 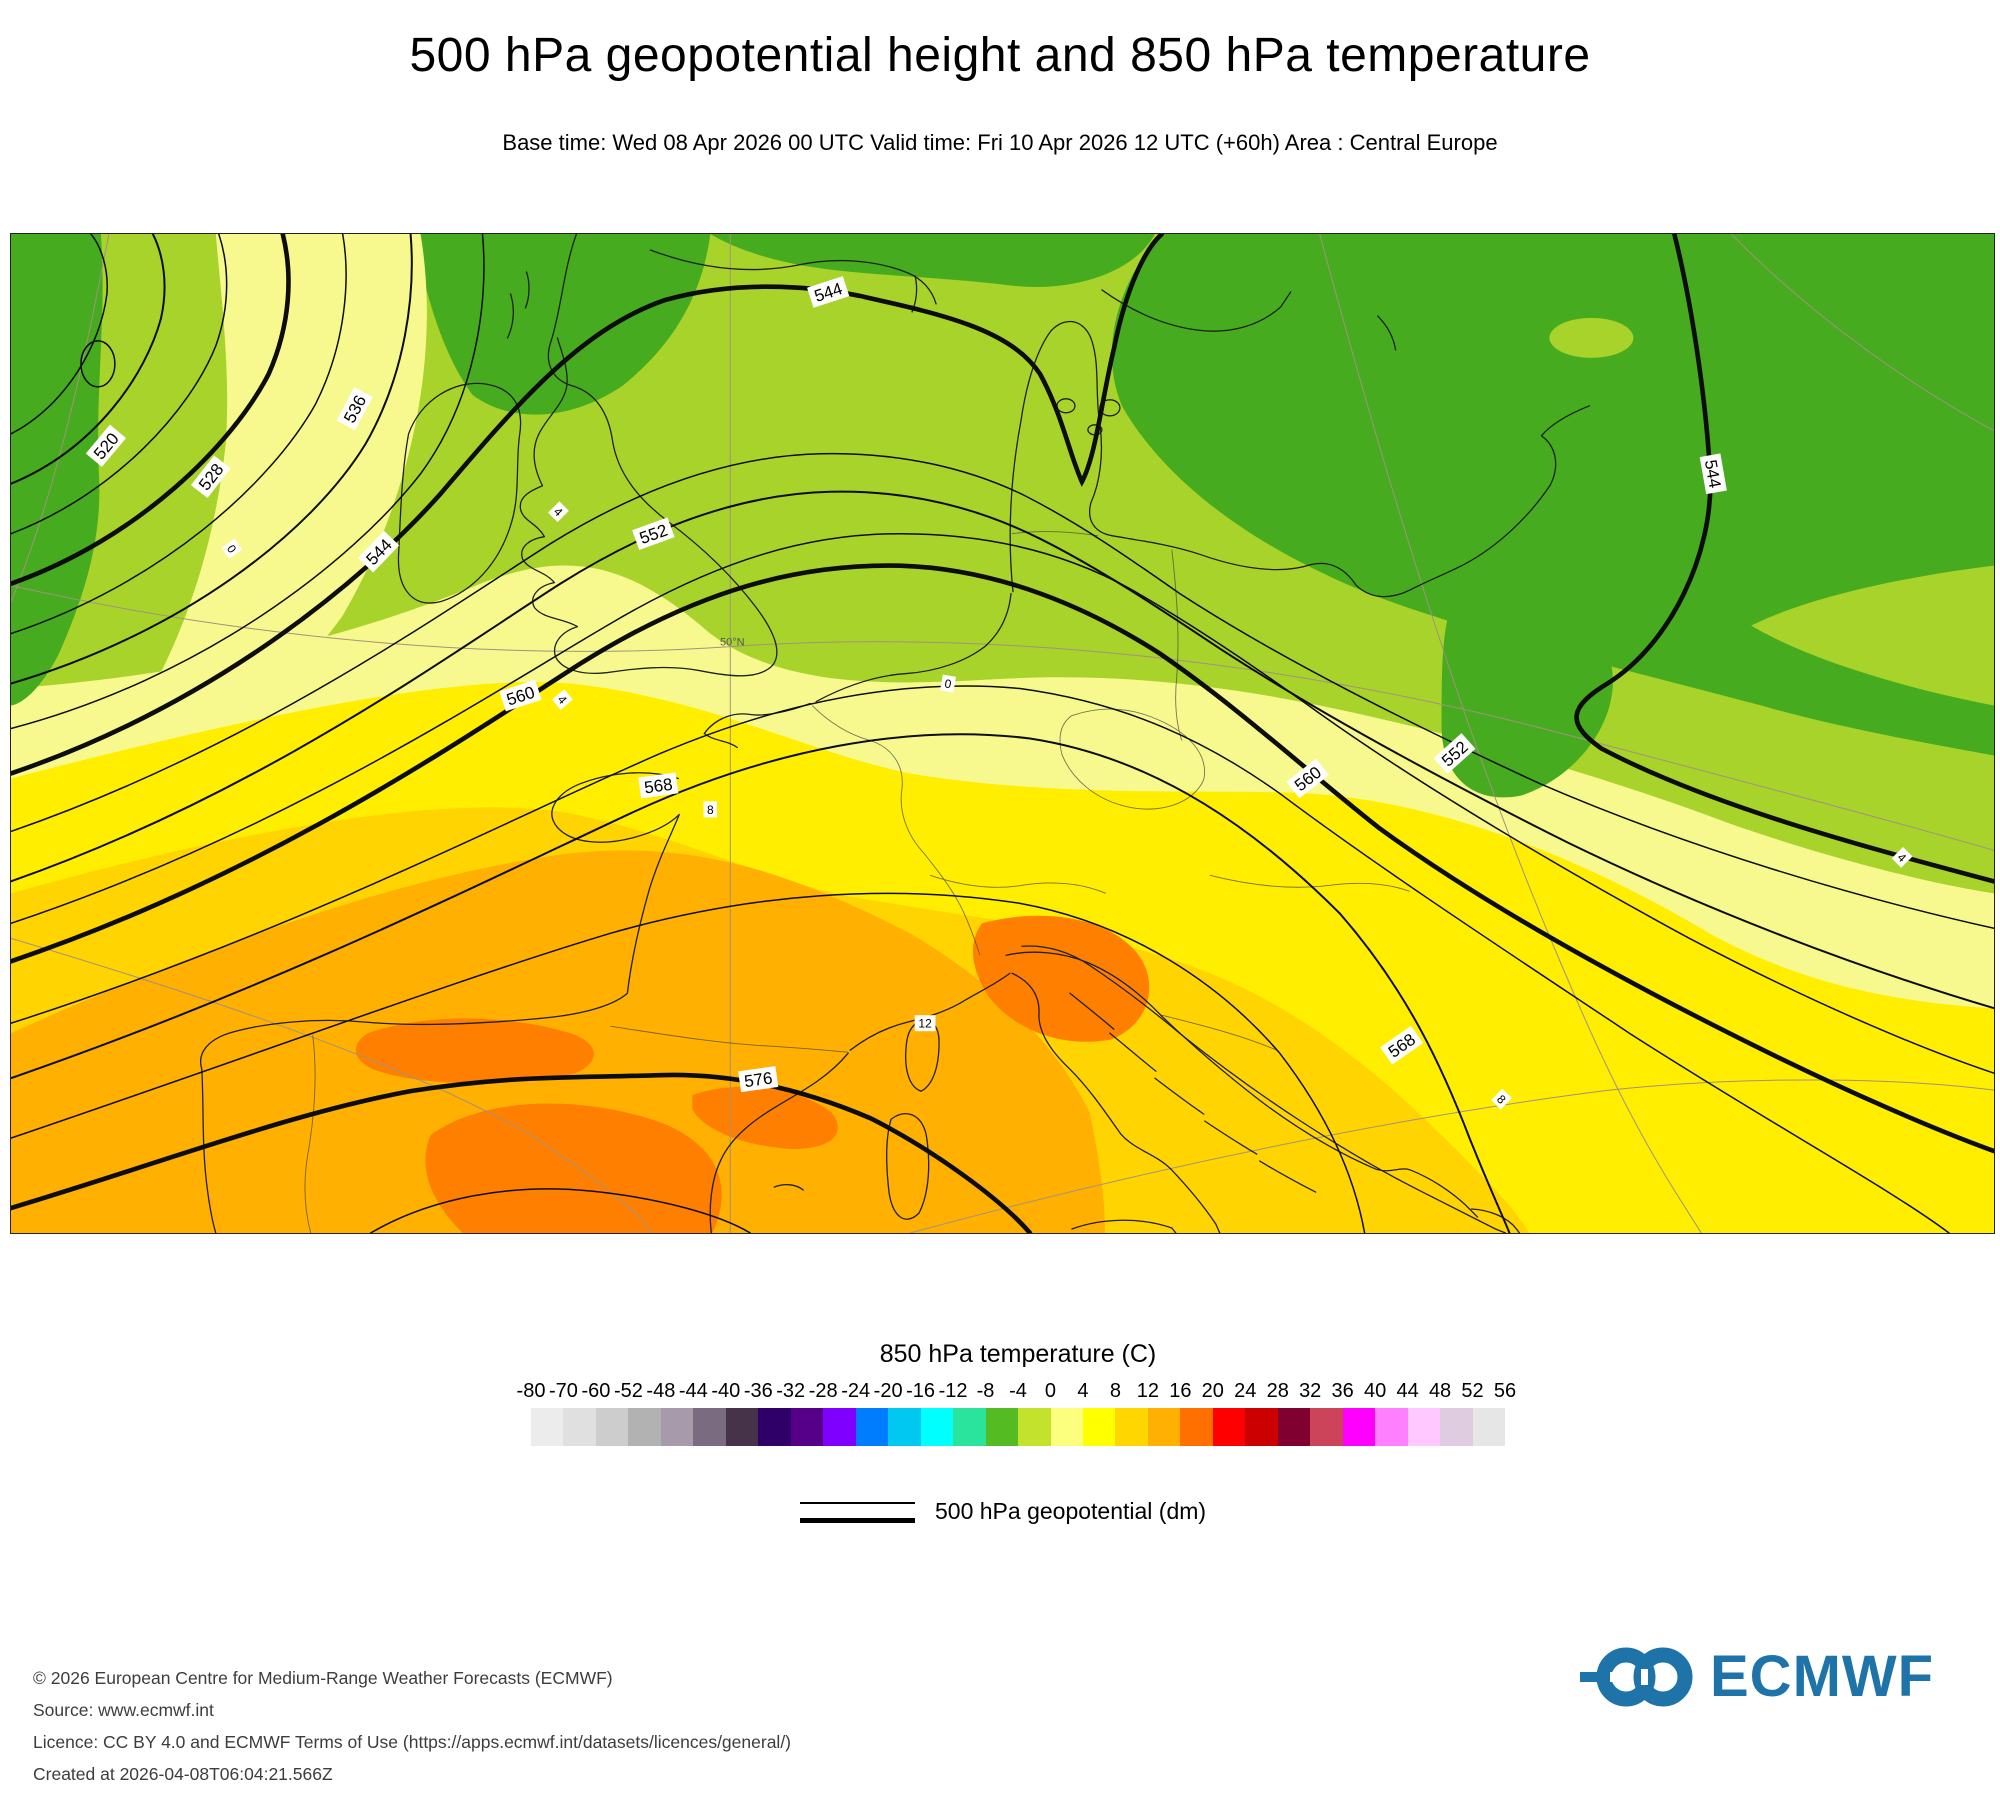 What do you see at coordinates (1505, 1391) in the screenshot?
I see `colorbar-tick: 56` at bounding box center [1505, 1391].